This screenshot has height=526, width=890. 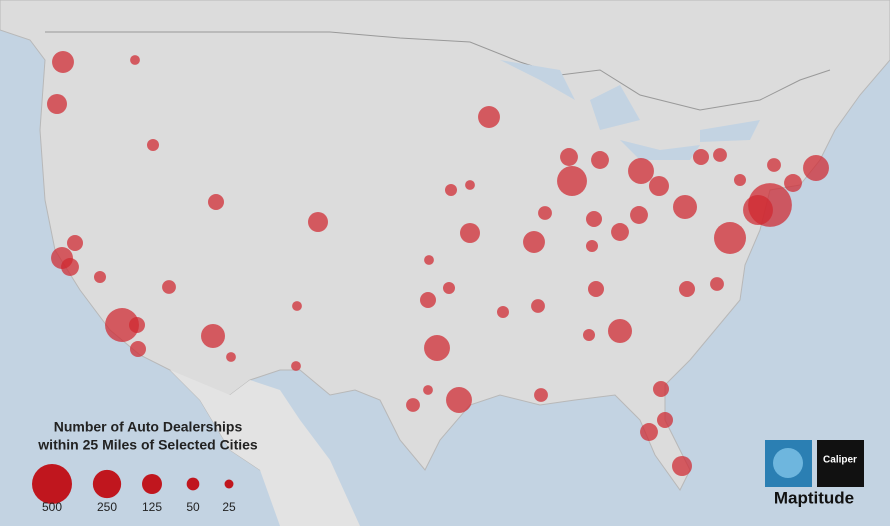 I want to click on logo-badge-text: Caliper, so click(x=840, y=460).